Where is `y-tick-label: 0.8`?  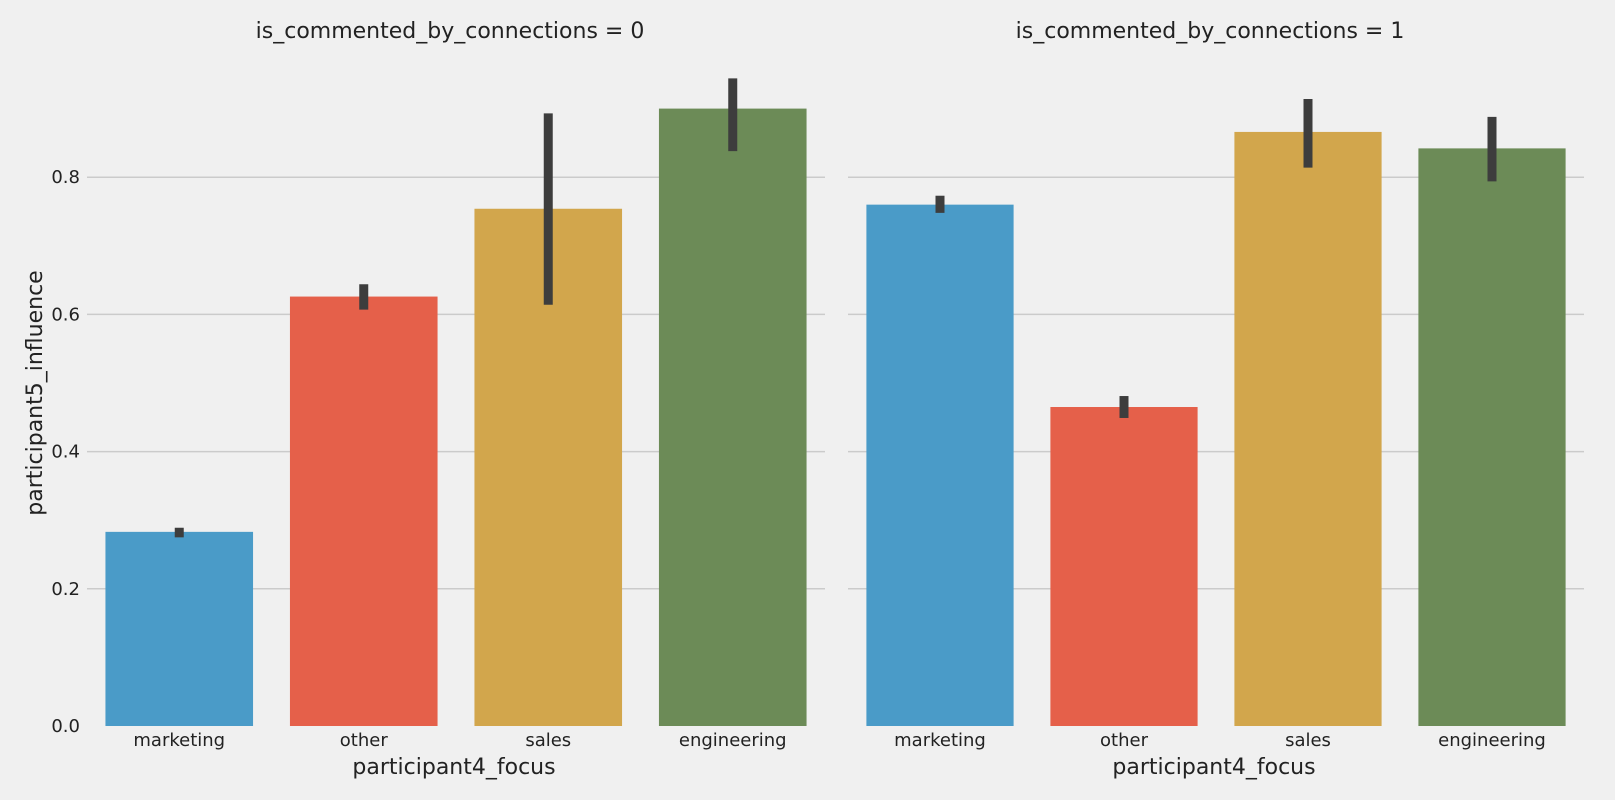
y-tick-label: 0.8 is located at coordinates (65, 177).